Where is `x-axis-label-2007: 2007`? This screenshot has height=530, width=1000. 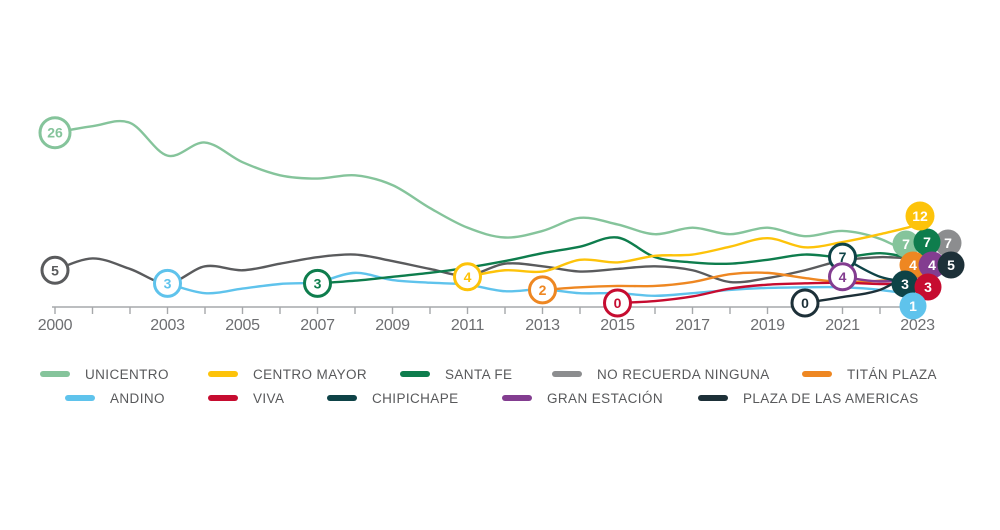 x-axis-label-2007: 2007 is located at coordinates (317, 325).